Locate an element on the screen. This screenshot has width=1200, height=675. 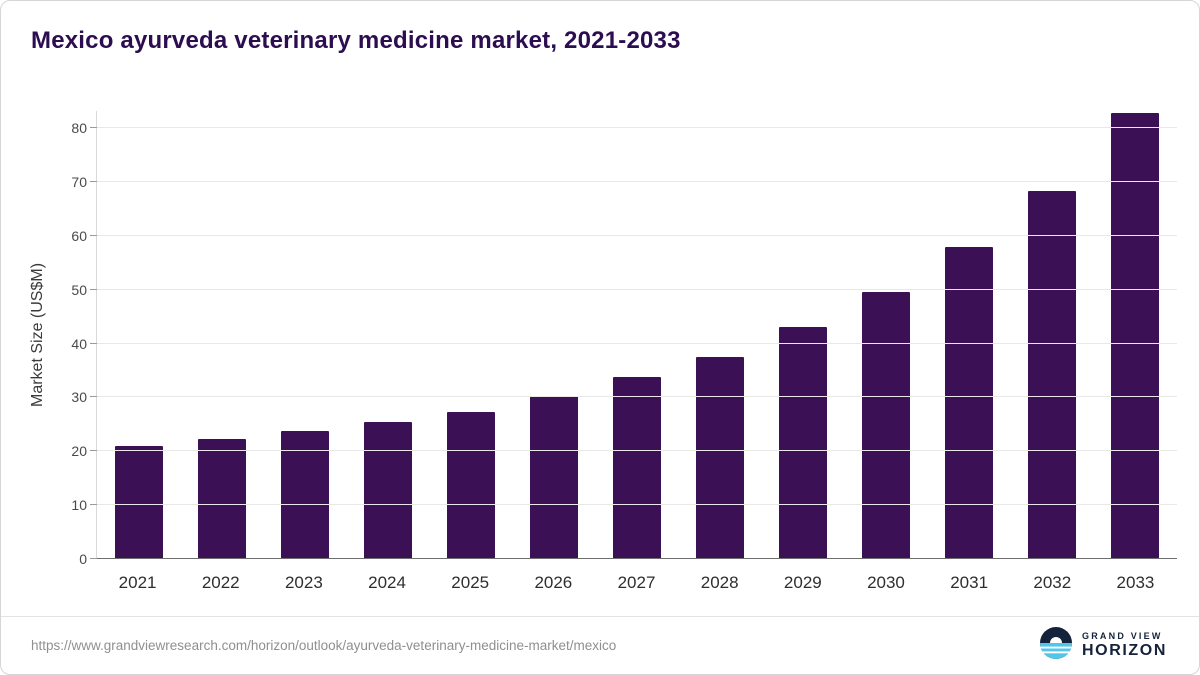
bar-slot-2031 is located at coordinates (969, 335).